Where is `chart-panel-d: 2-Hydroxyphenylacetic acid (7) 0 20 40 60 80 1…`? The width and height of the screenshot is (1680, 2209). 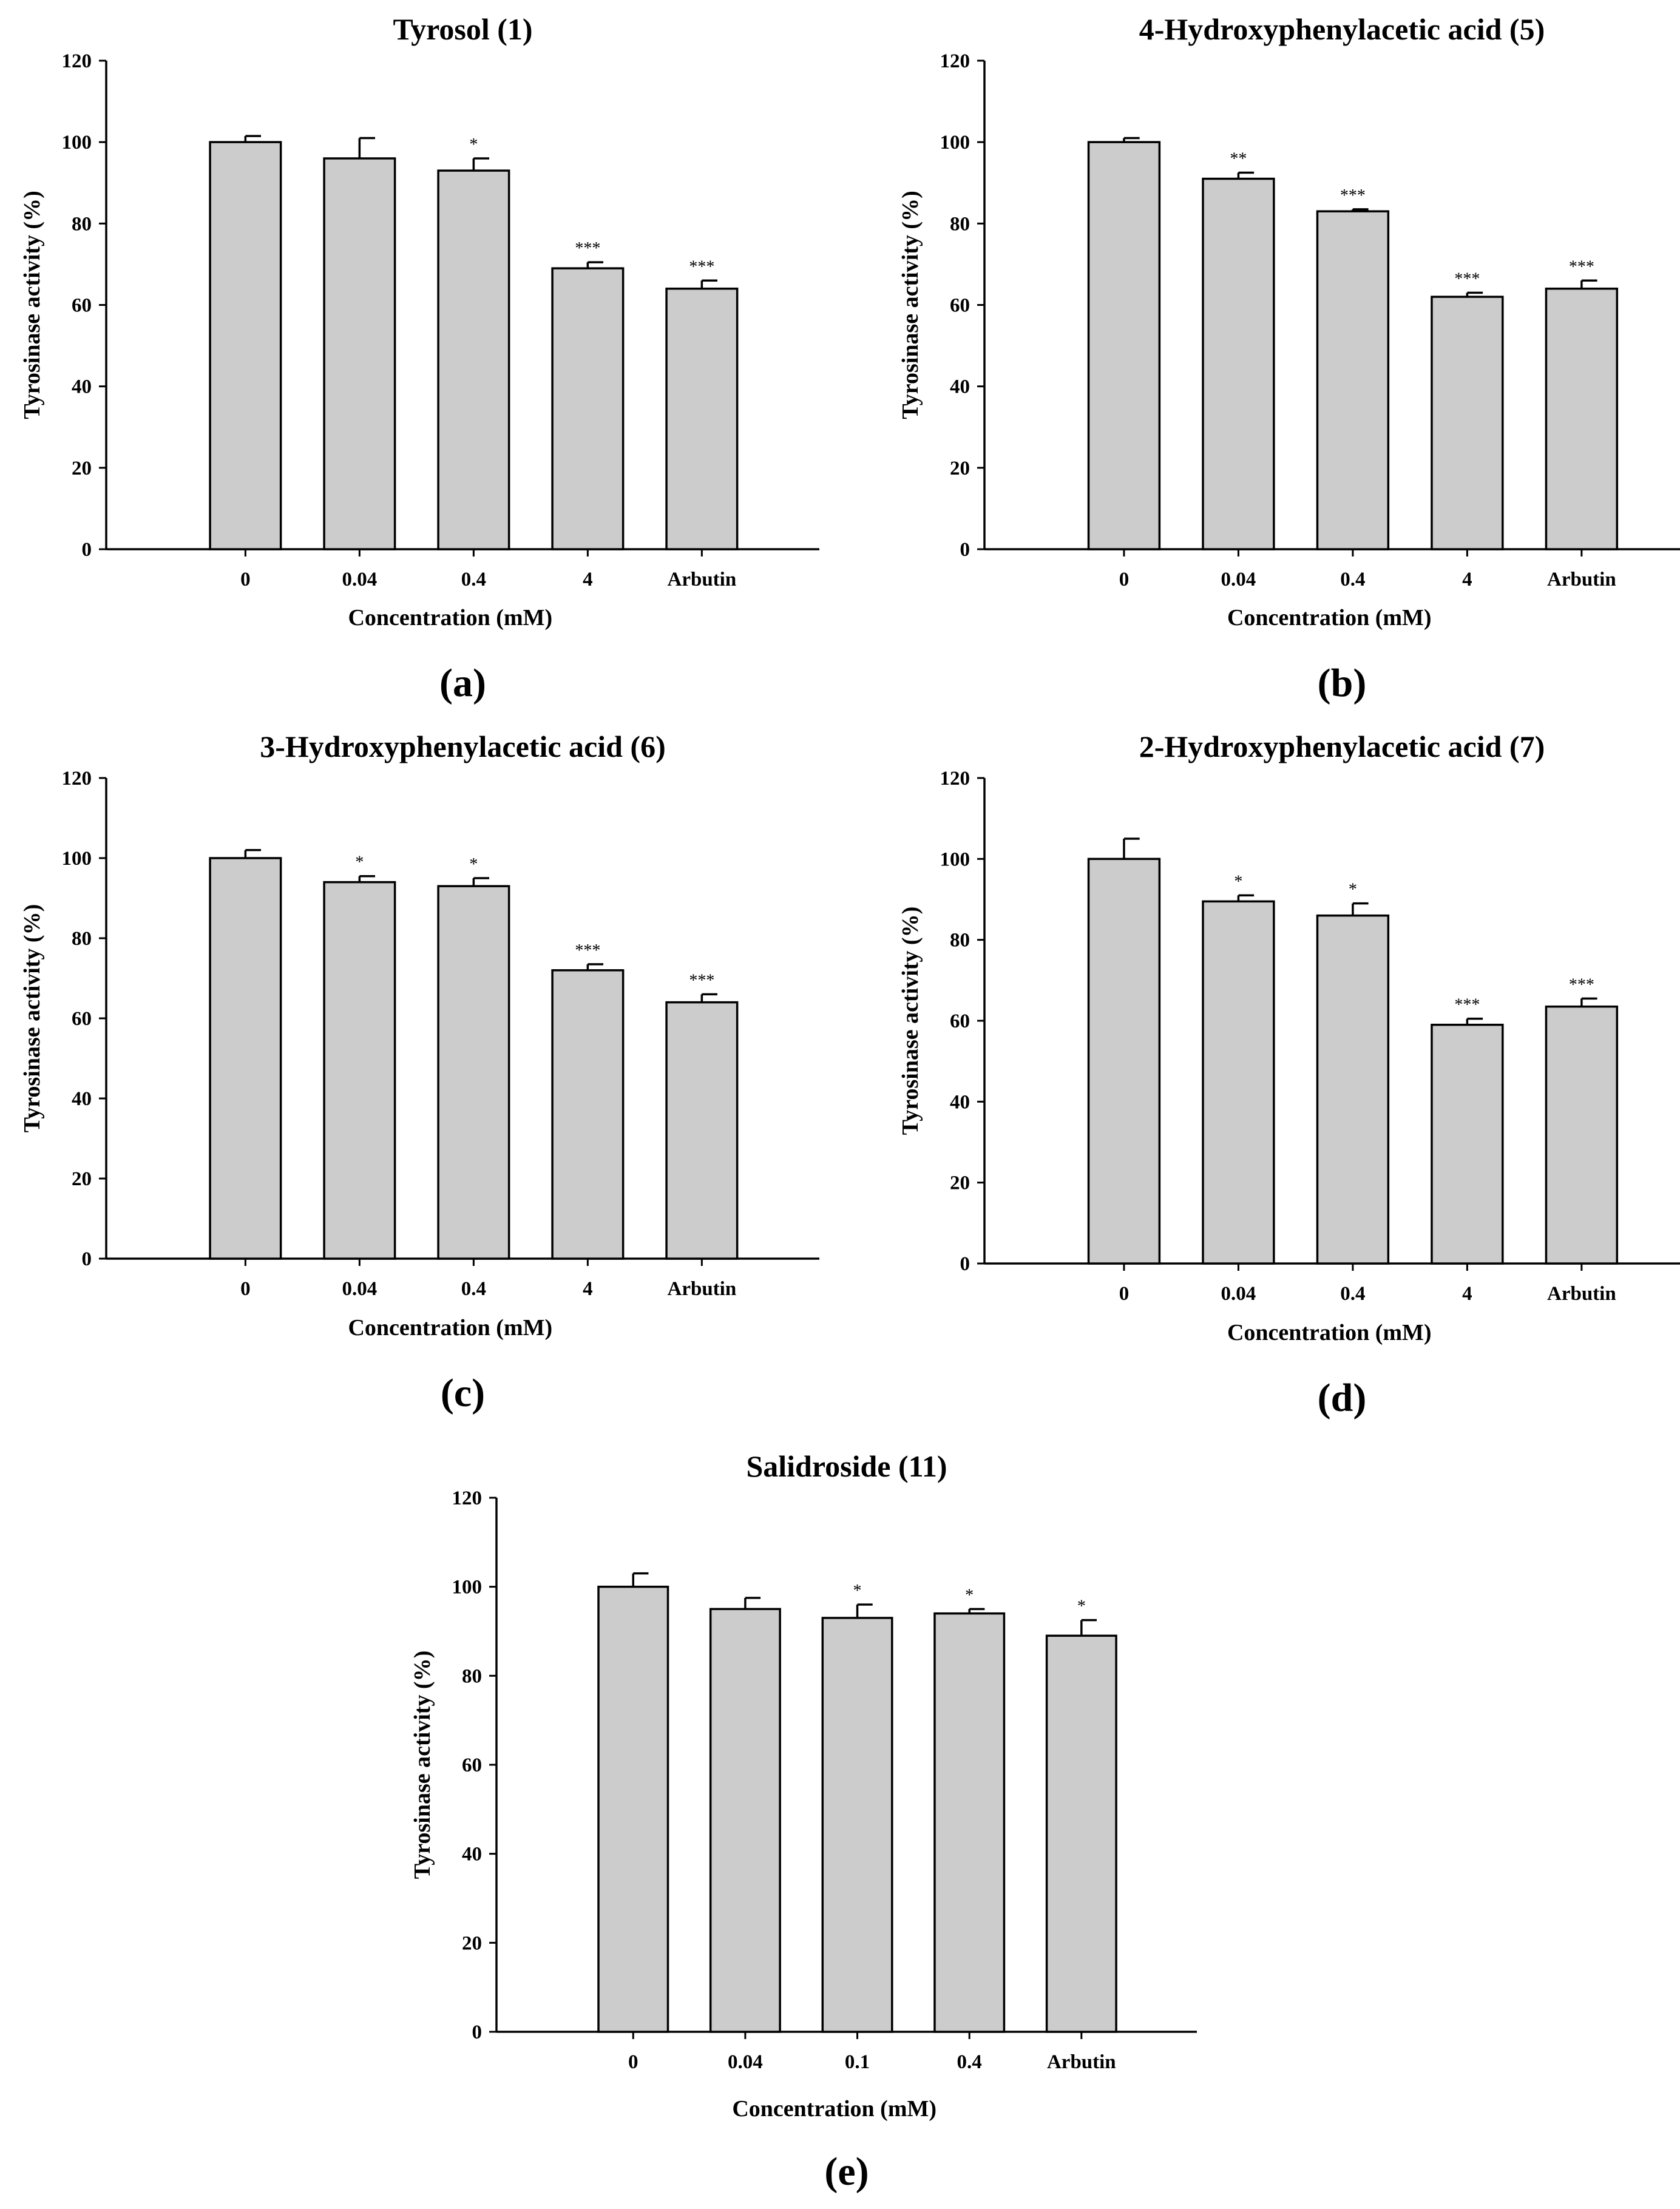
chart-panel-d: 2-Hydroxyphenylacetic acid (7) 0 20 40 60 80 1… is located at coordinates (1289, 1074).